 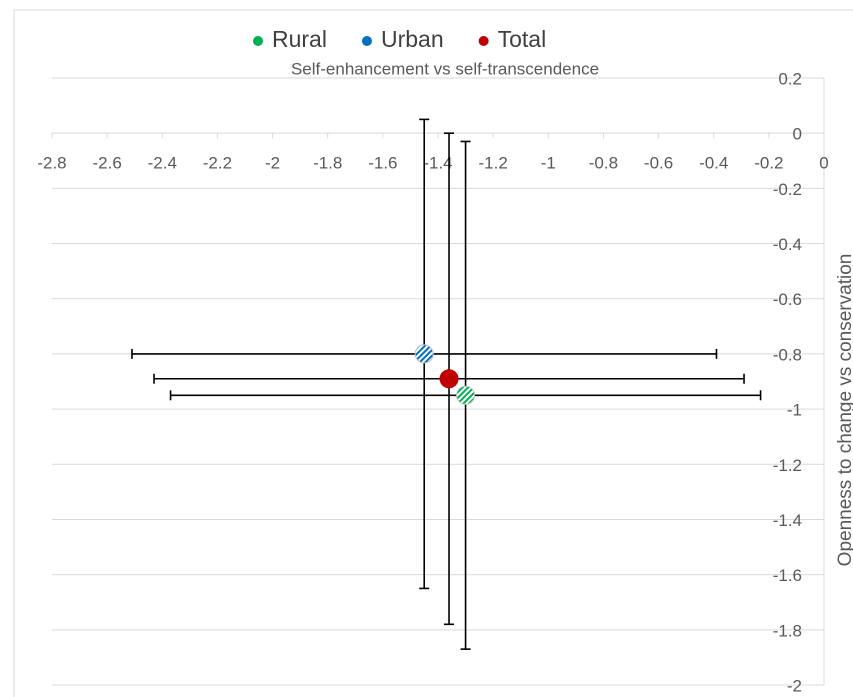 I want to click on y-tick-label: -1.2, so click(x=787, y=465).